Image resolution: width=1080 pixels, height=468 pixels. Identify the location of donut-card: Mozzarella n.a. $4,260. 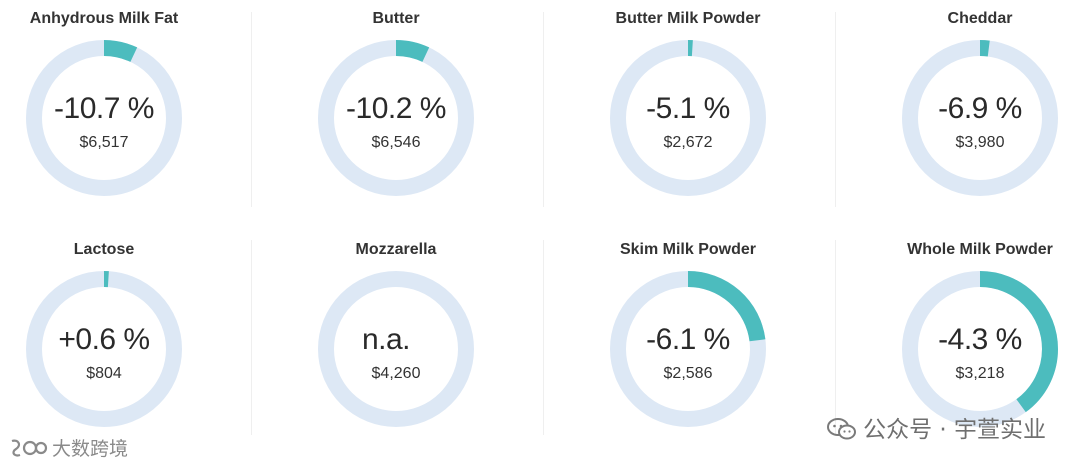
(396, 346).